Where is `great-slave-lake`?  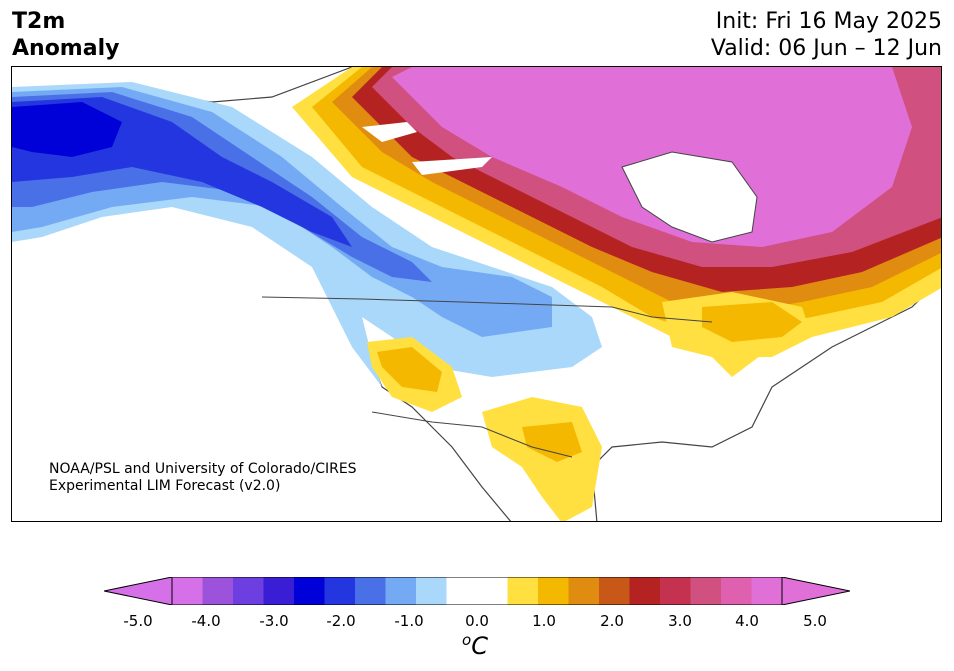
great-slave-lake is located at coordinates (452, 166).